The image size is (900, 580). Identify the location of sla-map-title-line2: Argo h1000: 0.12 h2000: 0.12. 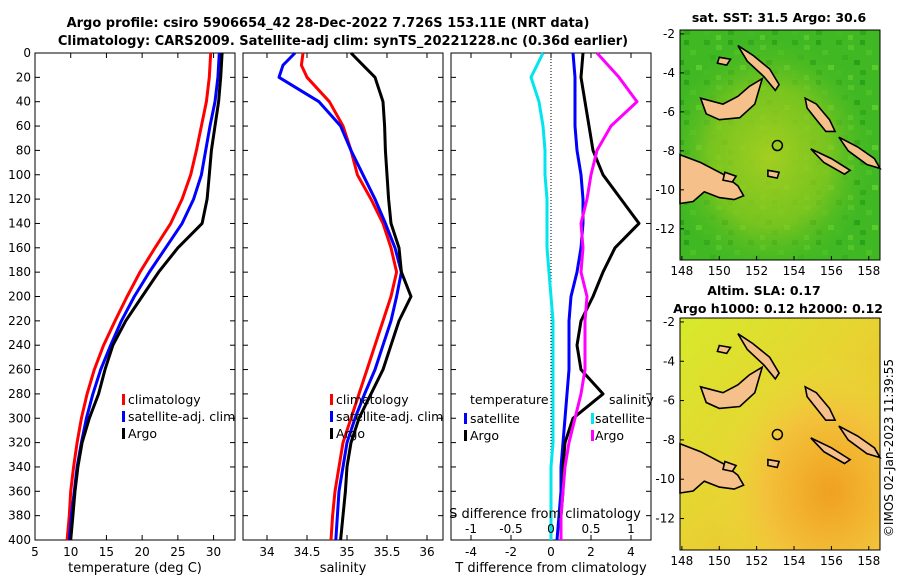
(778, 308).